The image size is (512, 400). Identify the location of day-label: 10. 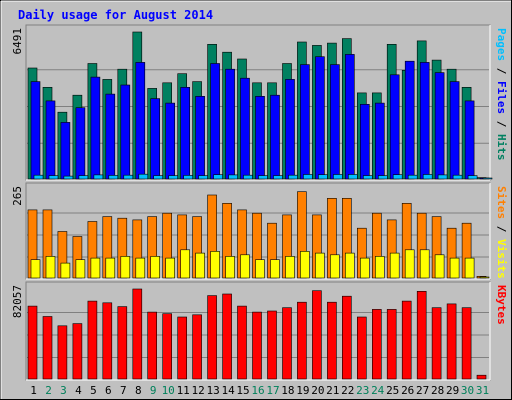
(168, 390).